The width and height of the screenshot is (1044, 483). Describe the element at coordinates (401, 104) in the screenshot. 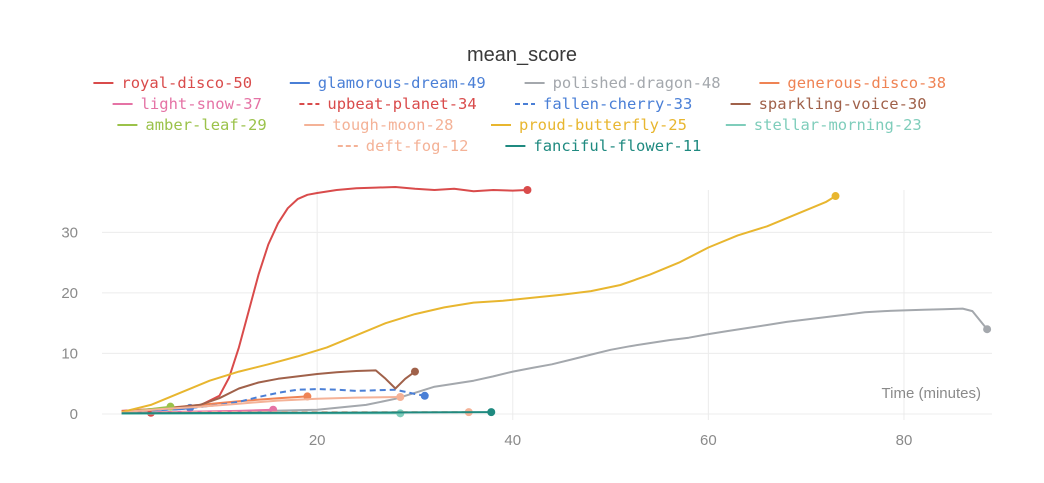

I see `legend-label: upbeat-planet-34` at that location.